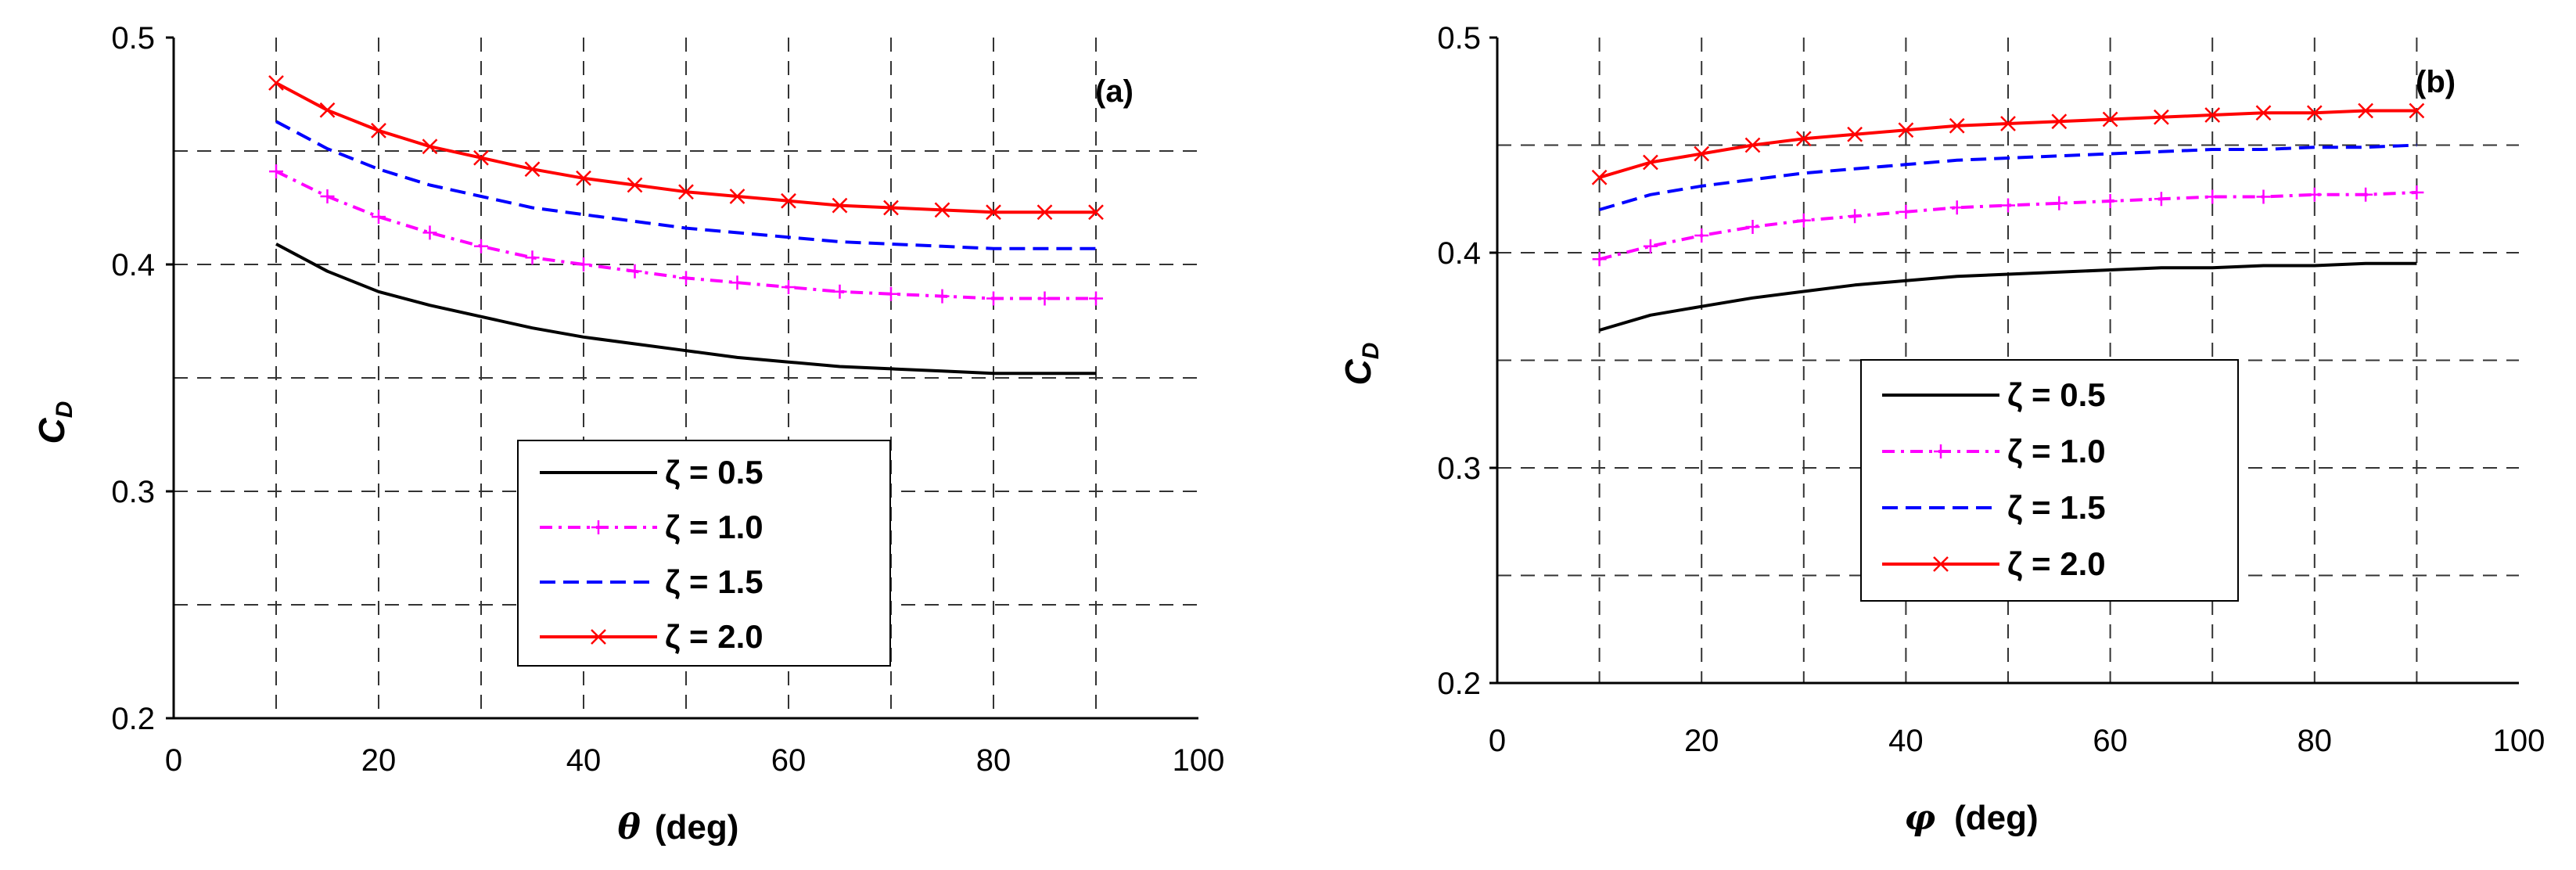 The image size is (2576, 870). What do you see at coordinates (1906, 741) in the screenshot?
I see `x-tick-label: 40` at bounding box center [1906, 741].